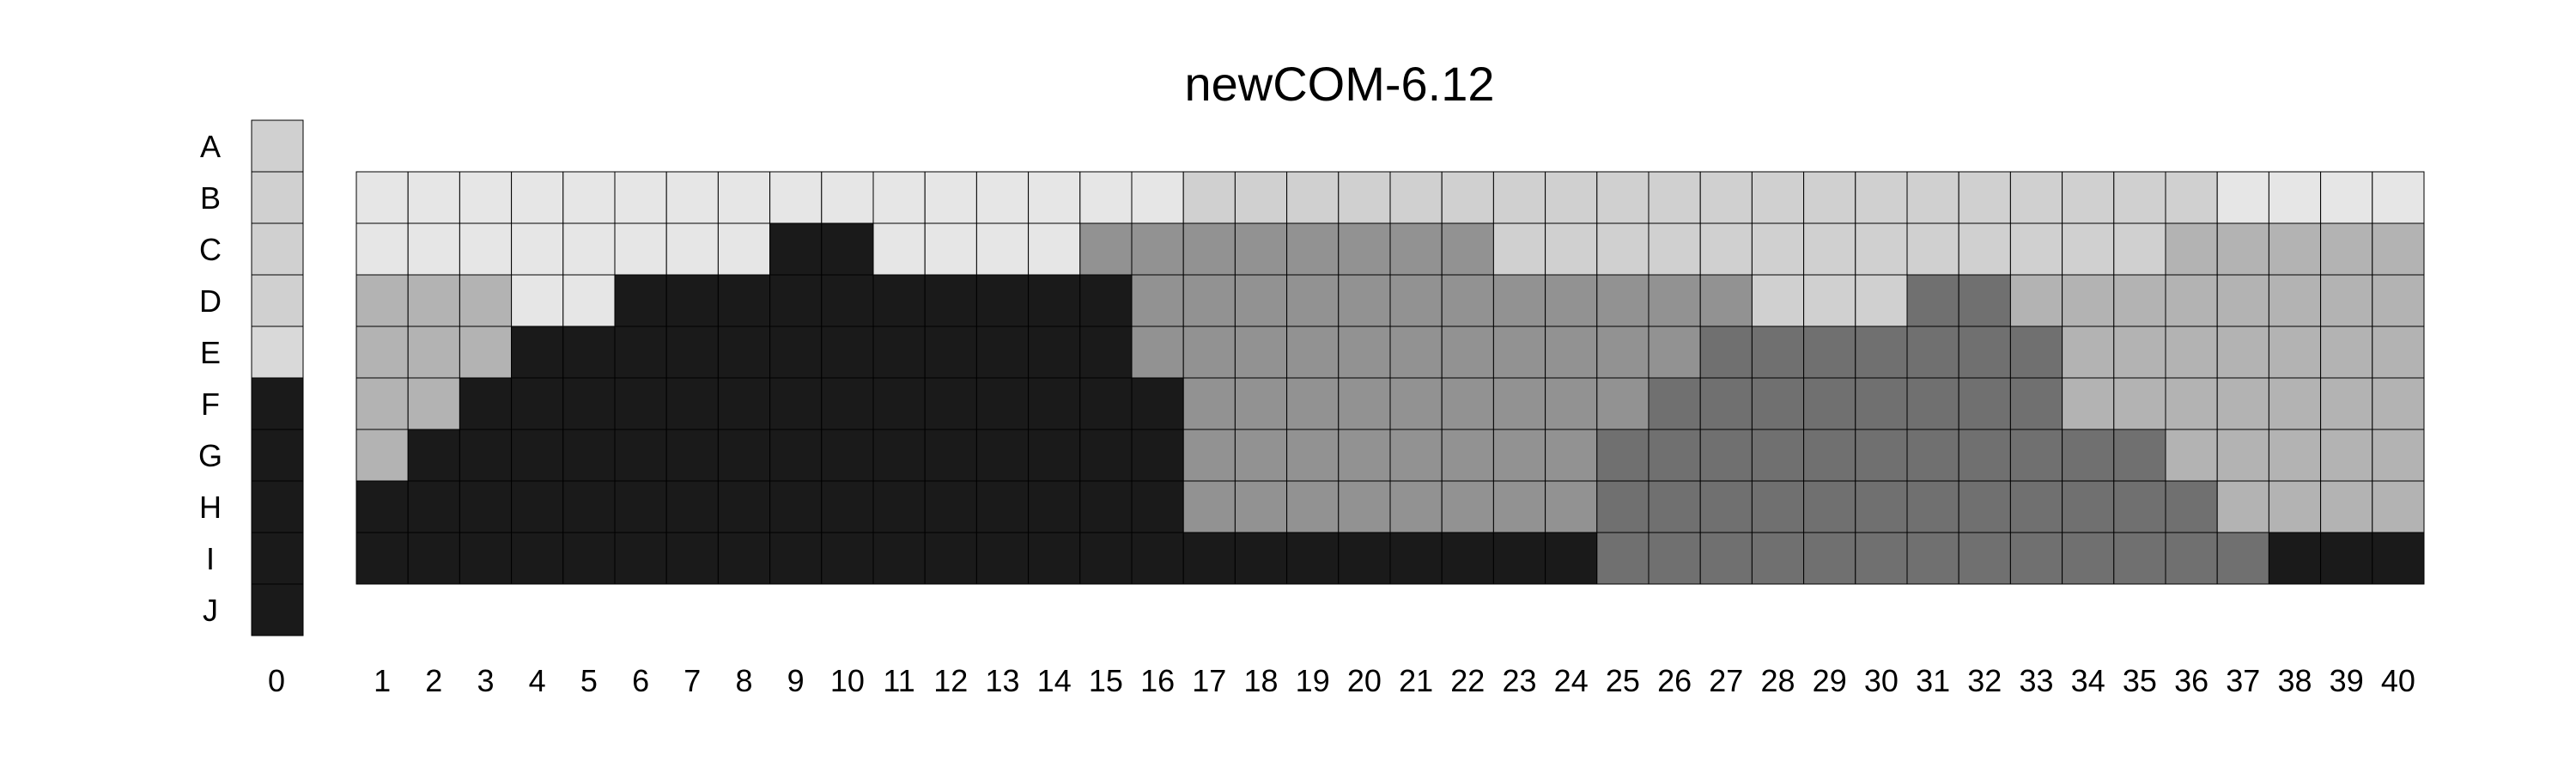 The height and width of the screenshot is (773, 2576). I want to click on col-label-36: 36, so click(2191, 680).